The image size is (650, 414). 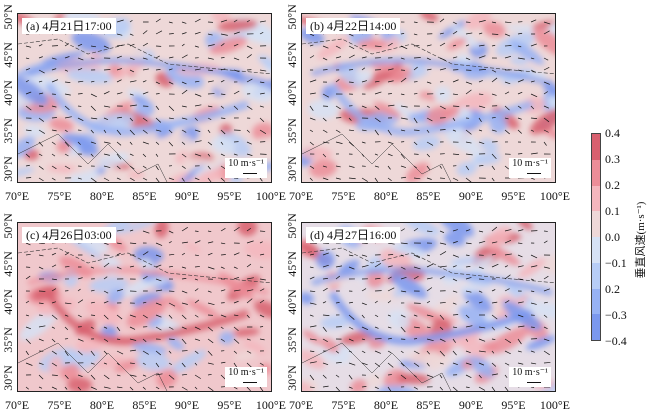 I want to click on x-tick-label: 80°E, so click(x=102, y=196).